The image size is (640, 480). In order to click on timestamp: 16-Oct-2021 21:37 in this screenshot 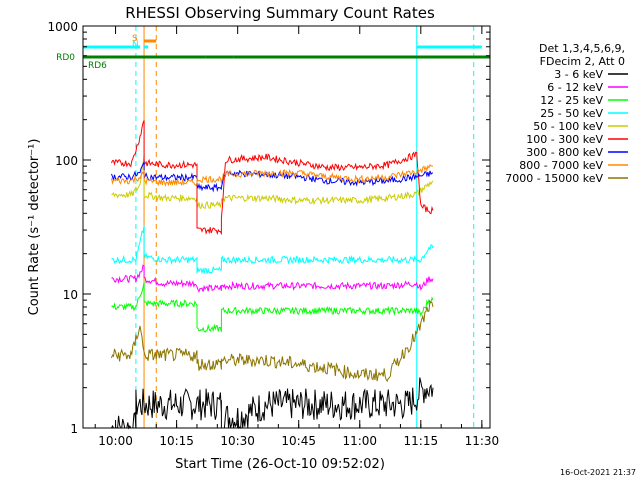, I will do `click(598, 472)`.